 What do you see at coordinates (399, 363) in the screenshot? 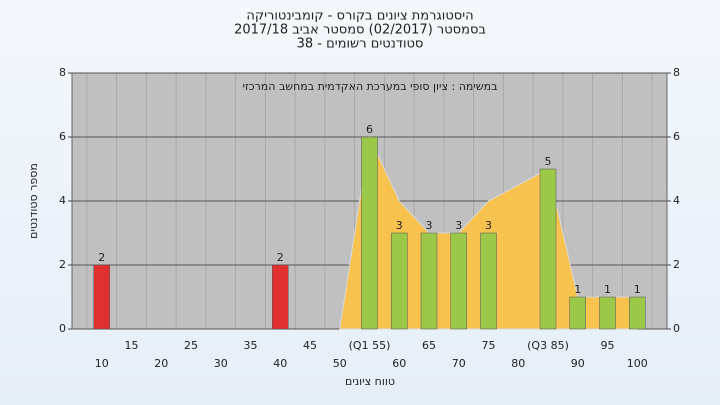
I see `x-tick-label: 60` at bounding box center [399, 363].